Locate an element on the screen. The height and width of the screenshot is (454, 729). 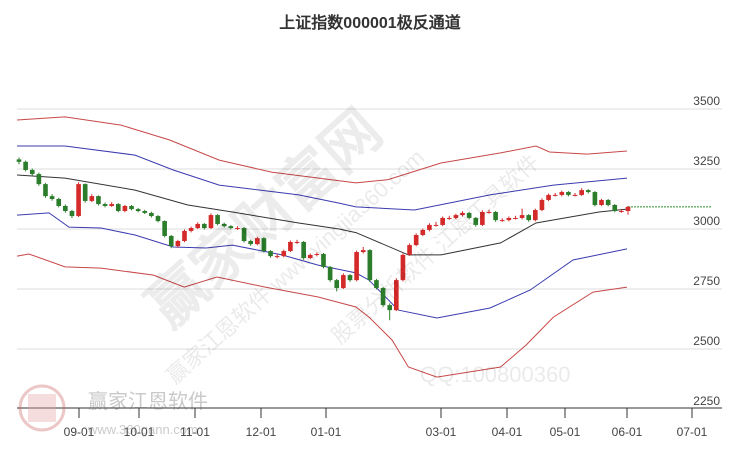
logo: 赢家江恩软件 www.360gann.com is located at coordinates (113, 410).